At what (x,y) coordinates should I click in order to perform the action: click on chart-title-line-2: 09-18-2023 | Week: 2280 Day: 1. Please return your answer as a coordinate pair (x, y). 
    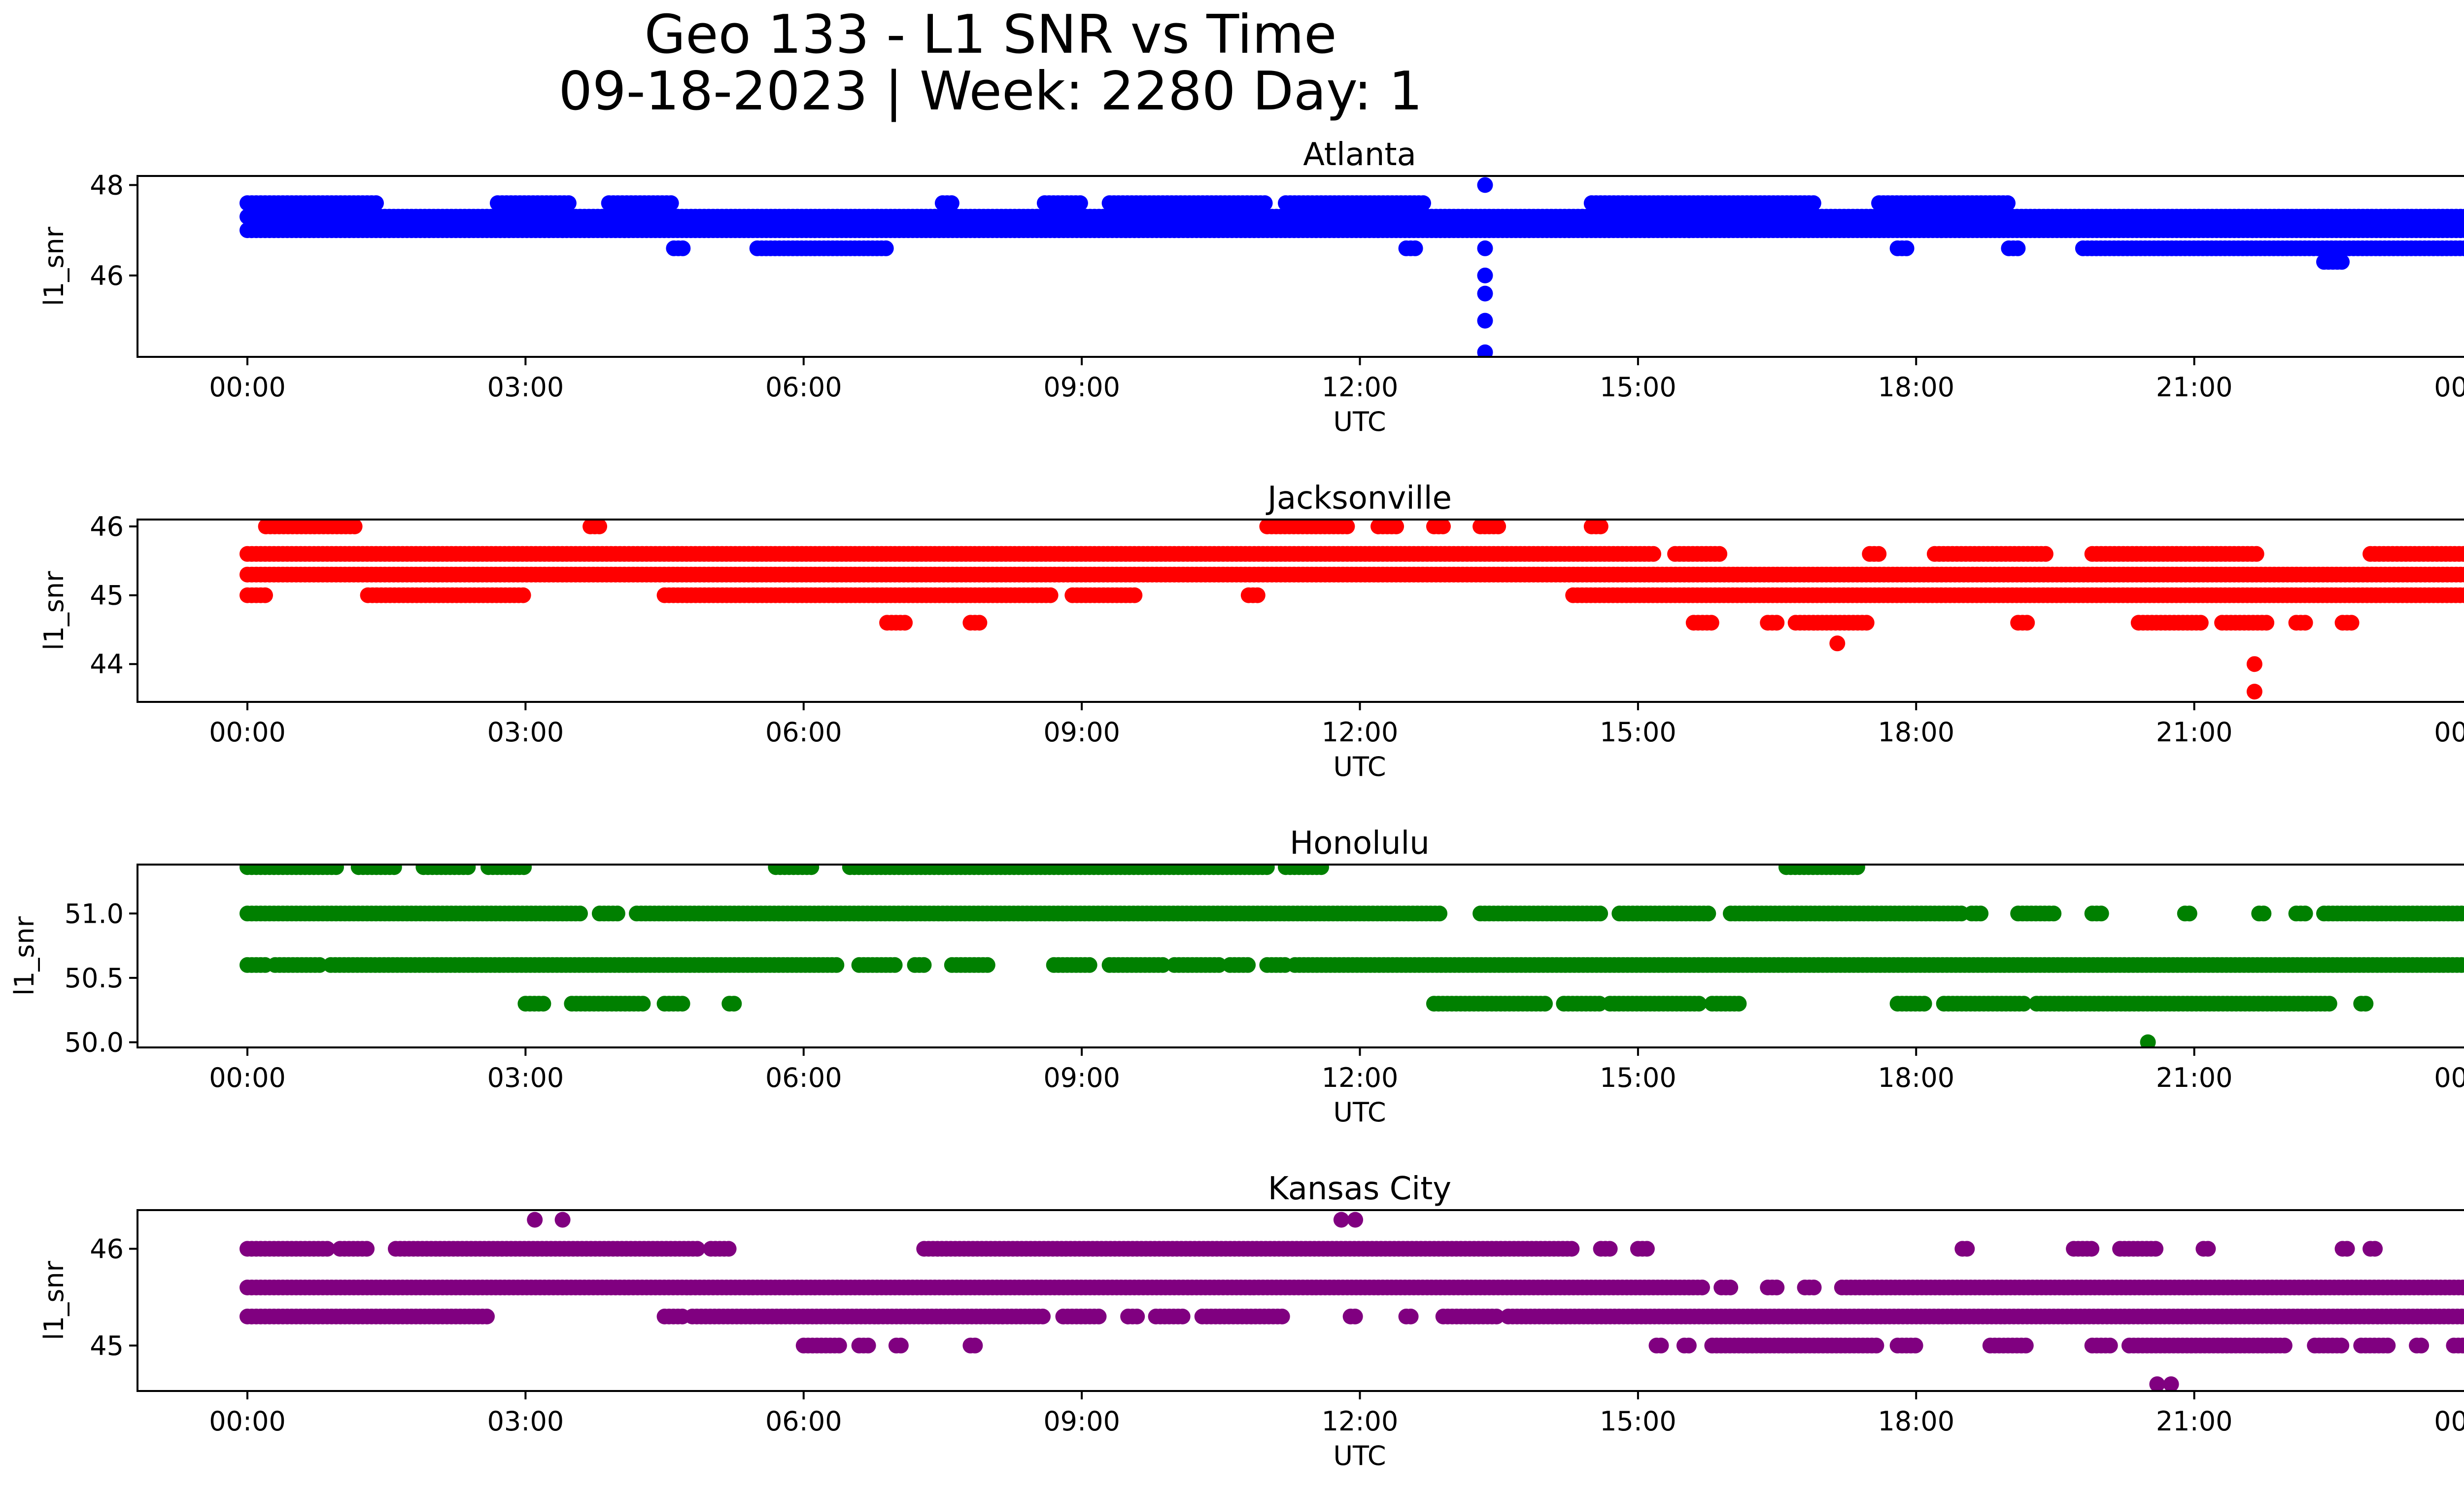
    Looking at the image, I should click on (990, 91).